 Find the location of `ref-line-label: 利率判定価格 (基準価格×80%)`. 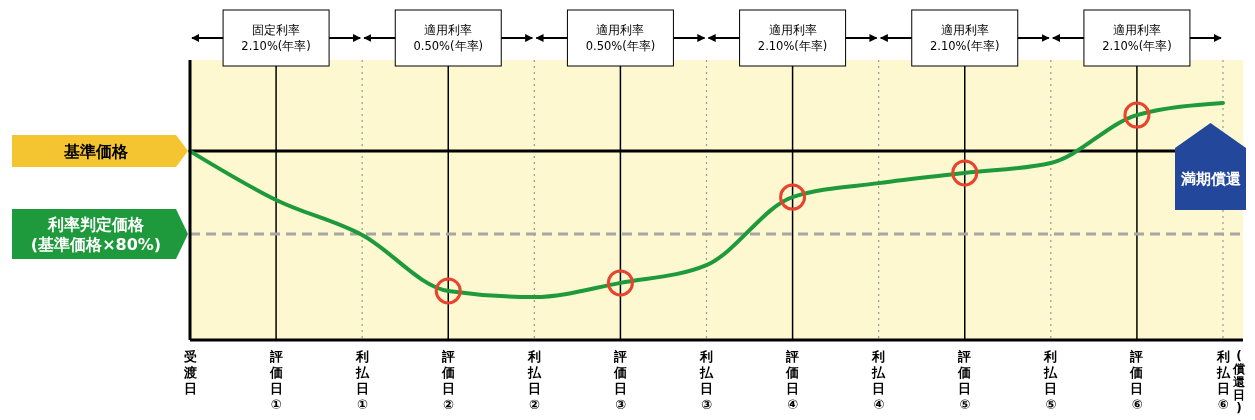

ref-line-label: 利率判定価格 (基準価格×80%) is located at coordinates (96, 235).